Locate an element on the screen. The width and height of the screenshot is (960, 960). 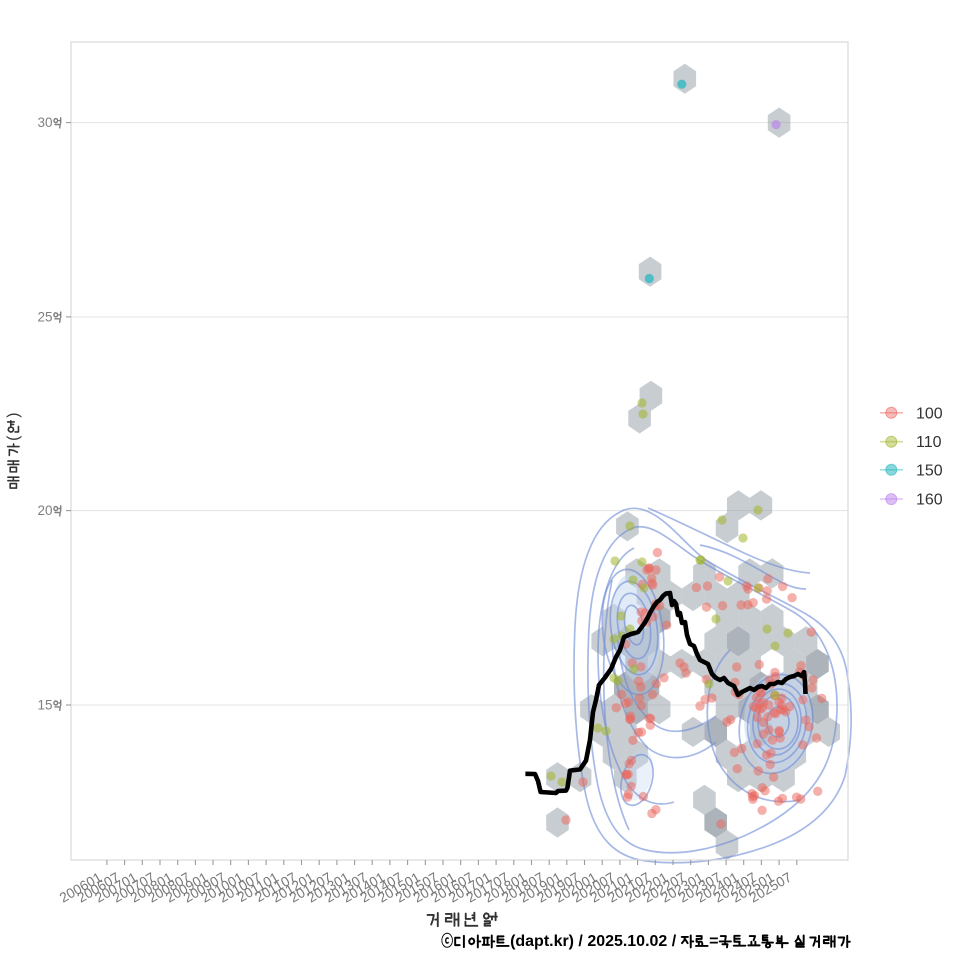
svg-text: 20 is located at coordinates (44, 510).